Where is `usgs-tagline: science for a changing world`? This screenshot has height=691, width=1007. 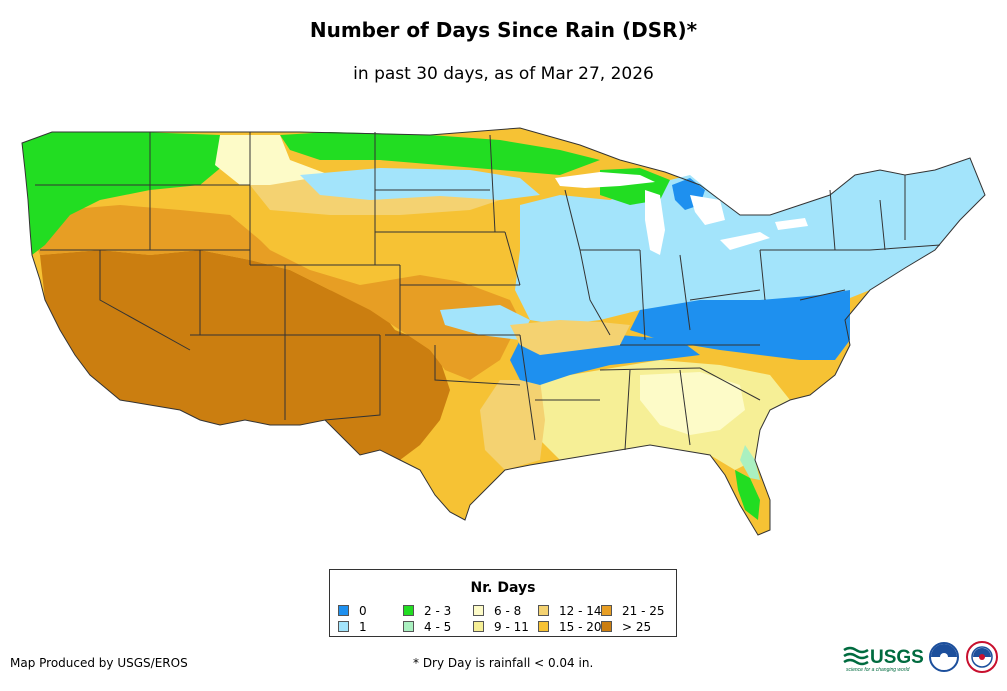 usgs-tagline: science for a changing world is located at coordinates (878, 670).